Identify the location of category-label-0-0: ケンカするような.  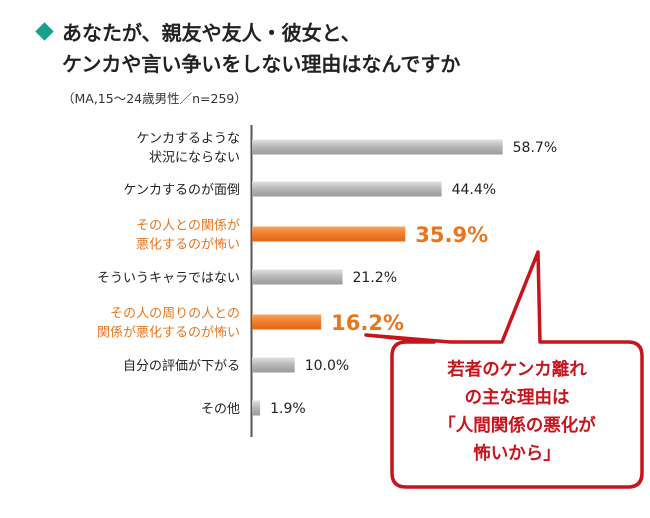
(188, 139).